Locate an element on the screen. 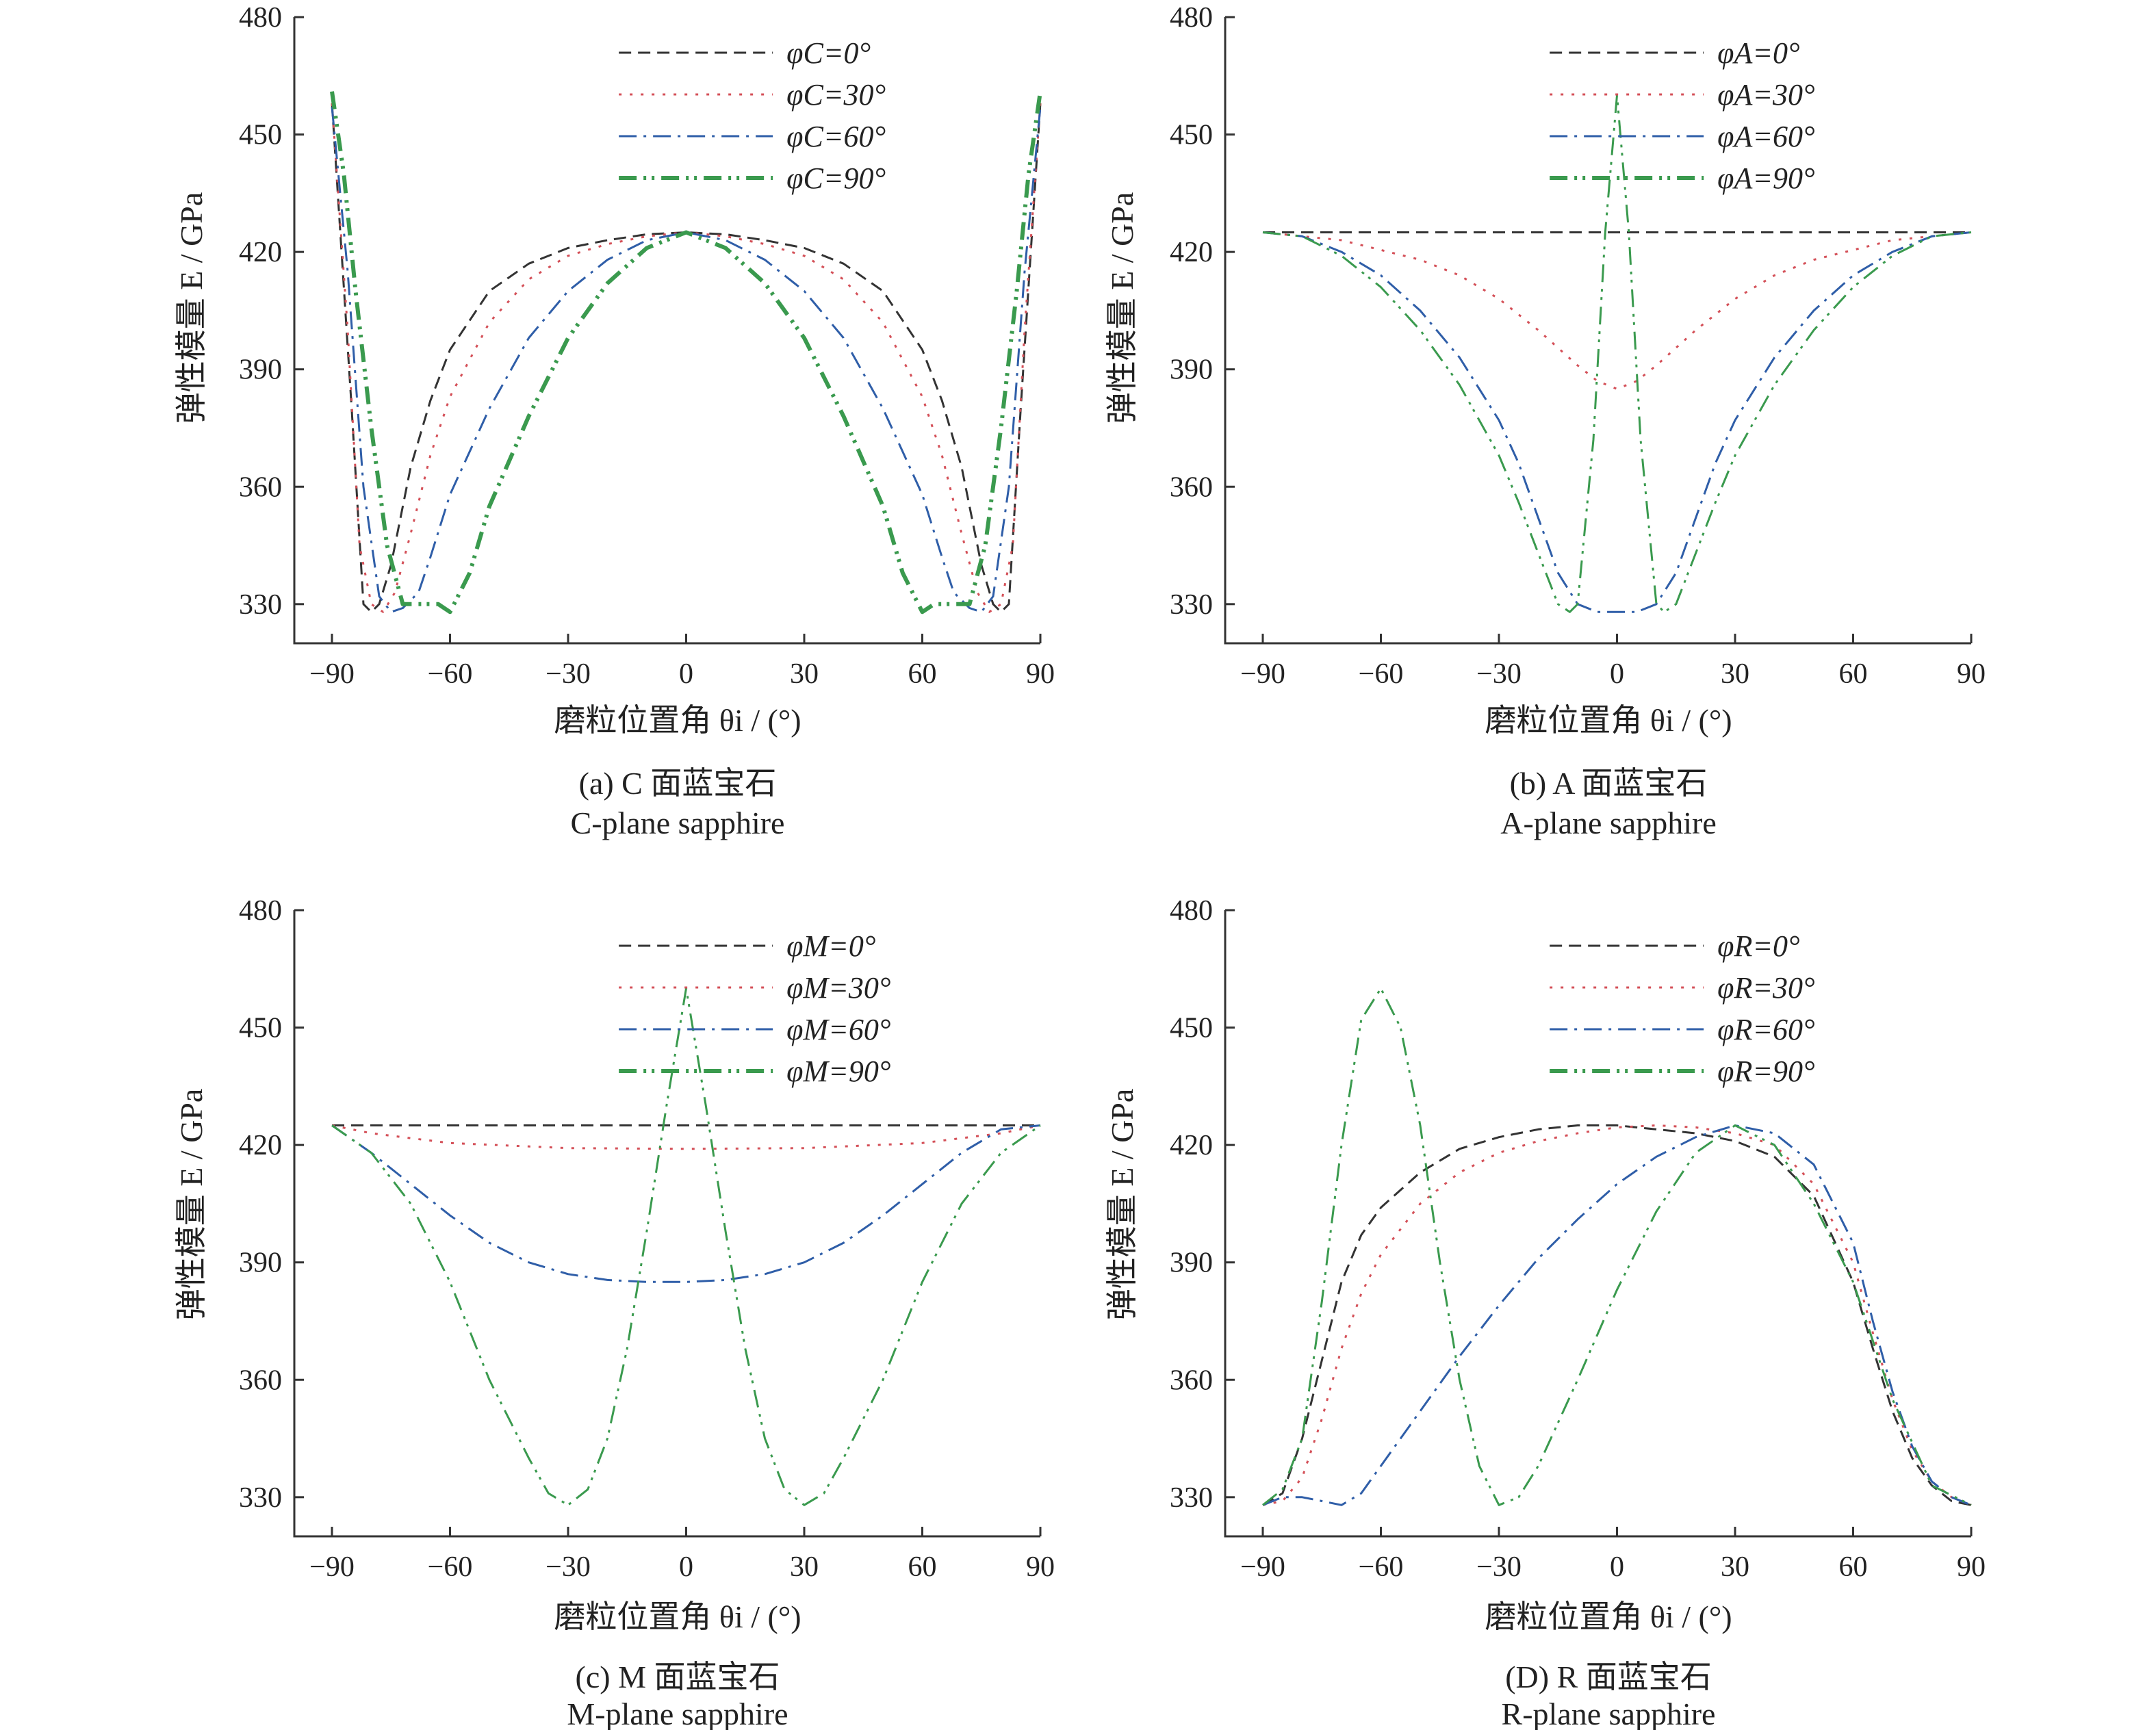  legend-label: φM=0° is located at coordinates (831, 946).